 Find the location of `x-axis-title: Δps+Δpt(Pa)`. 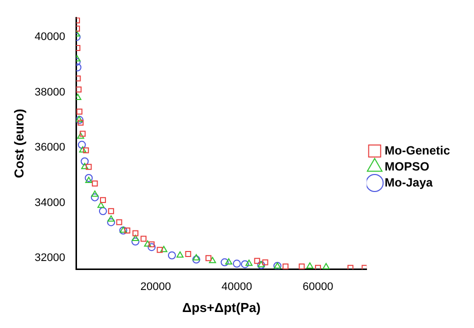

x-axis-title: Δps+Δpt(Pa) is located at coordinates (221, 307).